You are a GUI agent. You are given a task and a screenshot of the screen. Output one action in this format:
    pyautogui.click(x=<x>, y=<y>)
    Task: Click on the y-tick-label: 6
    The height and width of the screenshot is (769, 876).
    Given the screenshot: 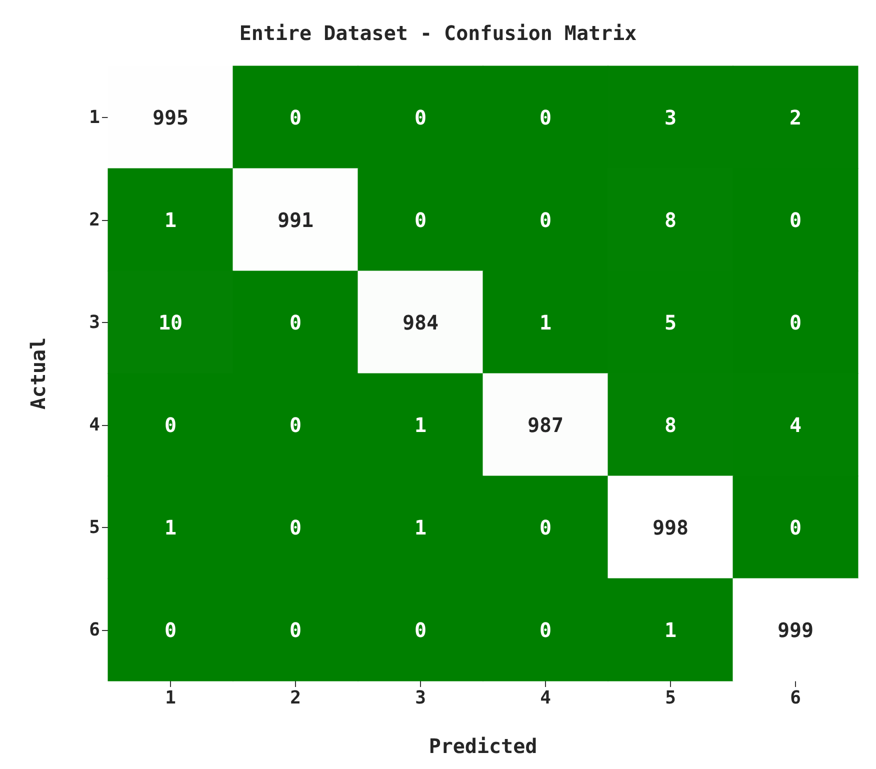 What is the action you would take?
    pyautogui.click(x=94, y=629)
    